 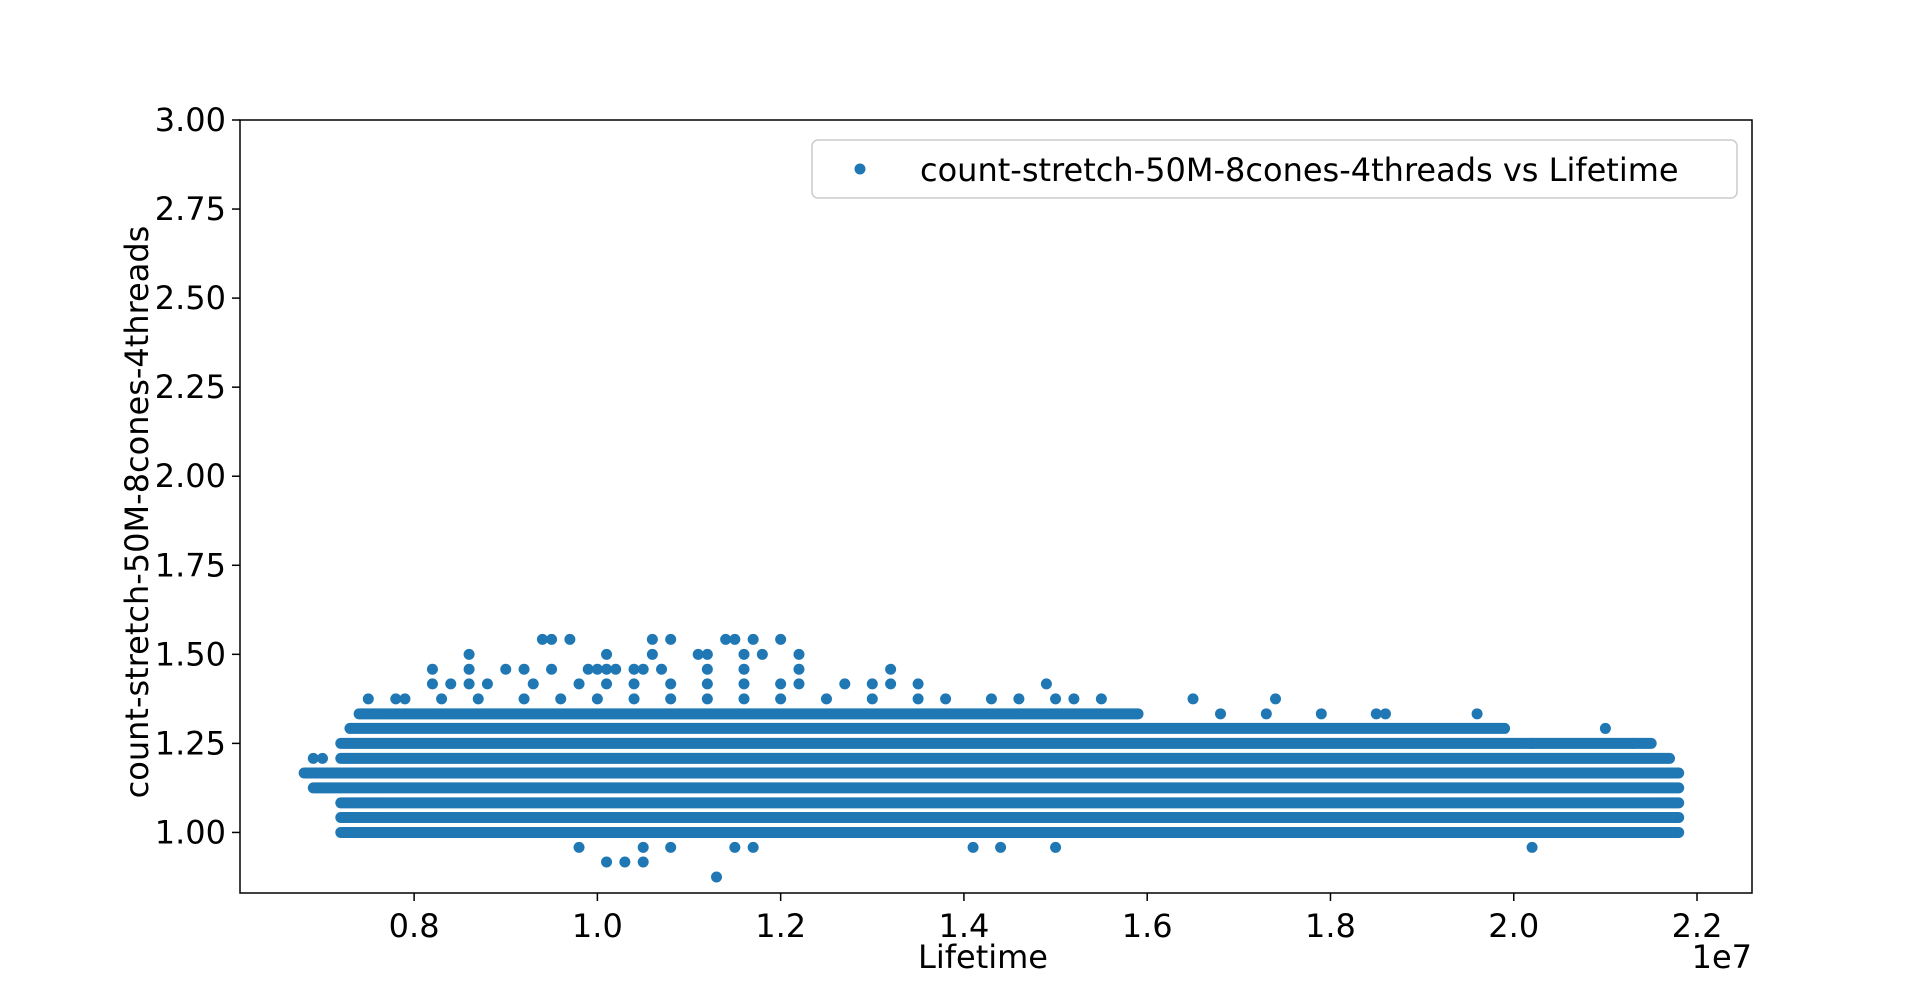 What do you see at coordinates (1056, 919) in the screenshot?
I see `x-axis: 0.8 1.0 1.2 1.4 1.6 1.8 2.0 2.2` at bounding box center [1056, 919].